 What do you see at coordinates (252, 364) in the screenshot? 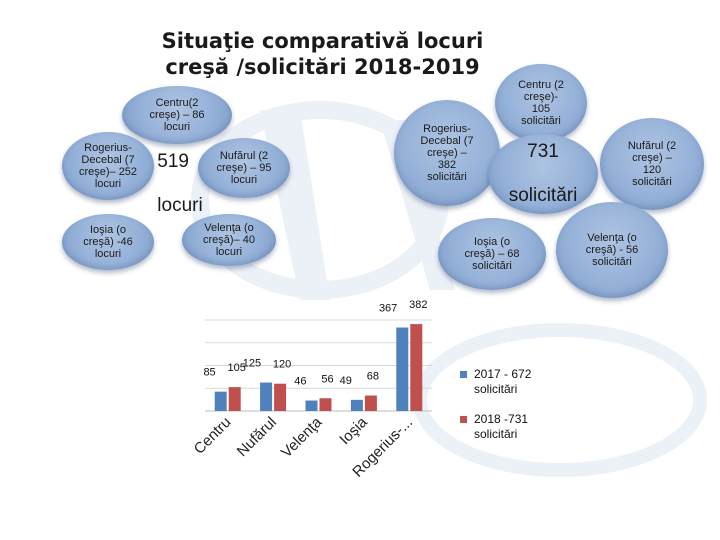
I see `data-label-2017: 125` at bounding box center [252, 364].